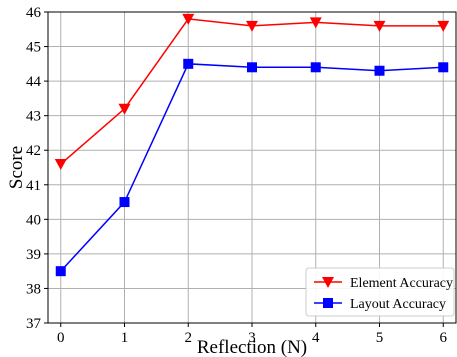 Image resolution: width=457 pixels, height=357 pixels. Describe the element at coordinates (61, 338) in the screenshot. I see `x-tick-label: 0` at that location.